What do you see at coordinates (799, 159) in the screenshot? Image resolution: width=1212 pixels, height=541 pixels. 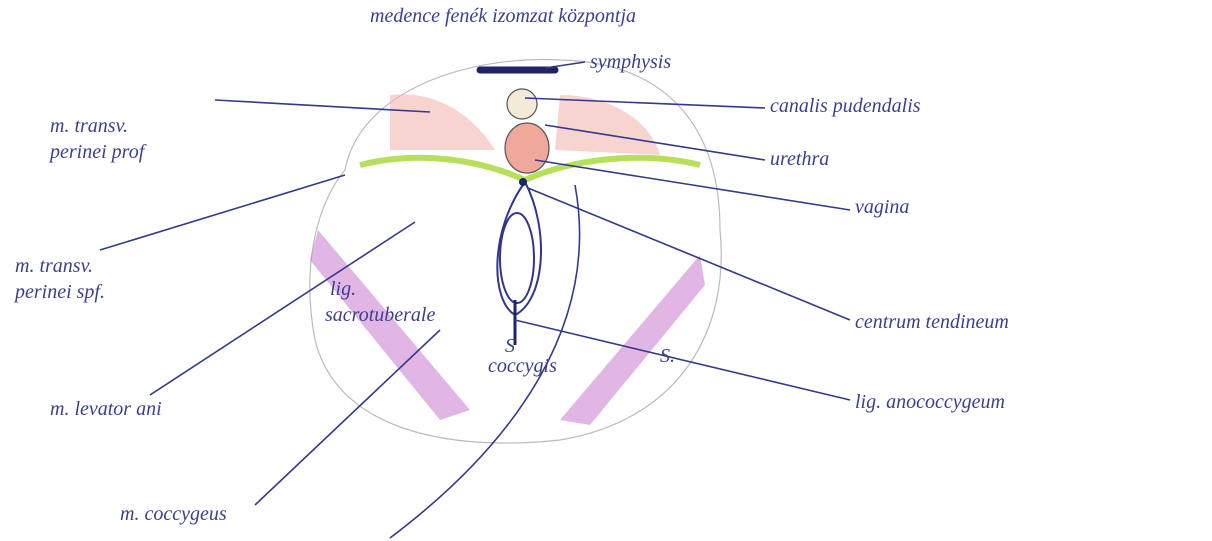 I see `label: urethra` at bounding box center [799, 159].